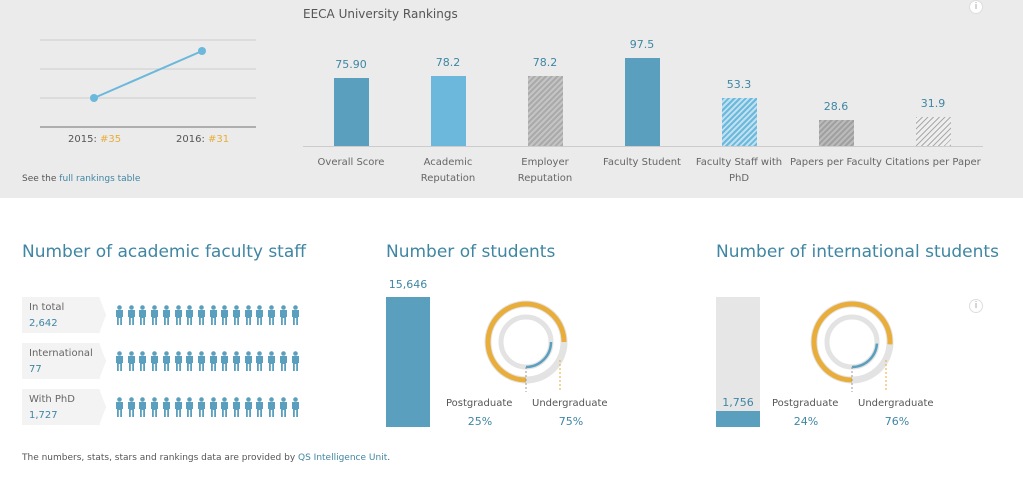 The image size is (1023, 487). I want to click on undergrad-pct: 76%, so click(897, 421).